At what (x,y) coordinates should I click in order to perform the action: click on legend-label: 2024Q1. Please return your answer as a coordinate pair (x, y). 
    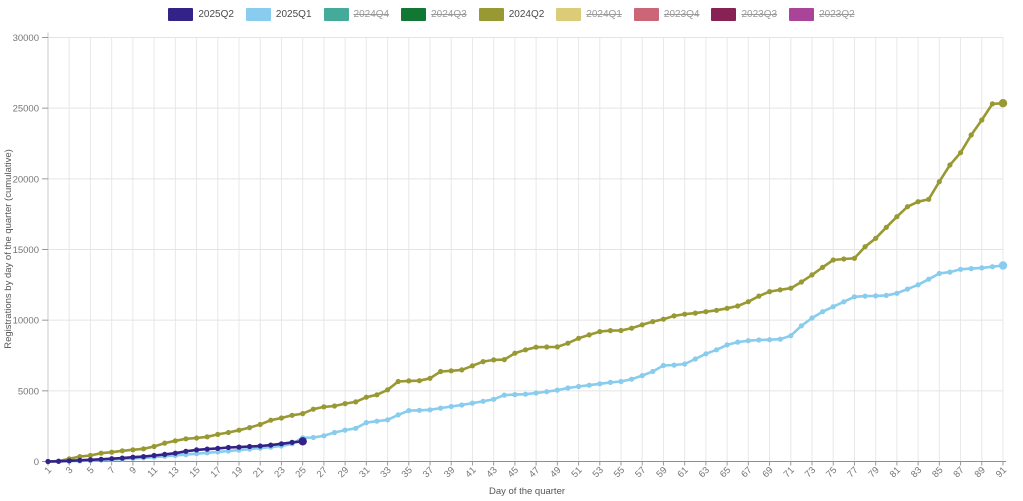
    Looking at the image, I should click on (604, 14).